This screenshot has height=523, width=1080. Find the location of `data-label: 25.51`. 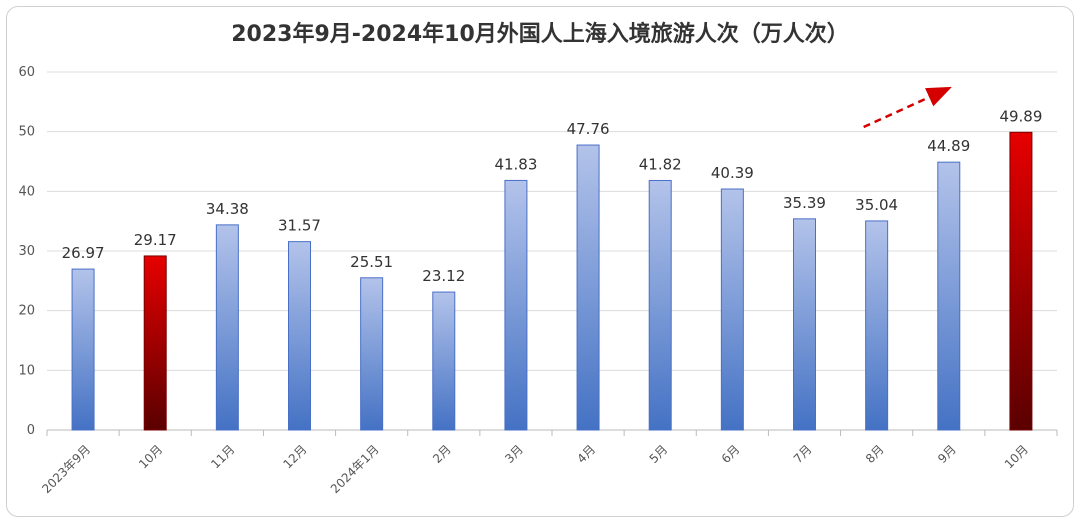

data-label: 25.51 is located at coordinates (371, 262).